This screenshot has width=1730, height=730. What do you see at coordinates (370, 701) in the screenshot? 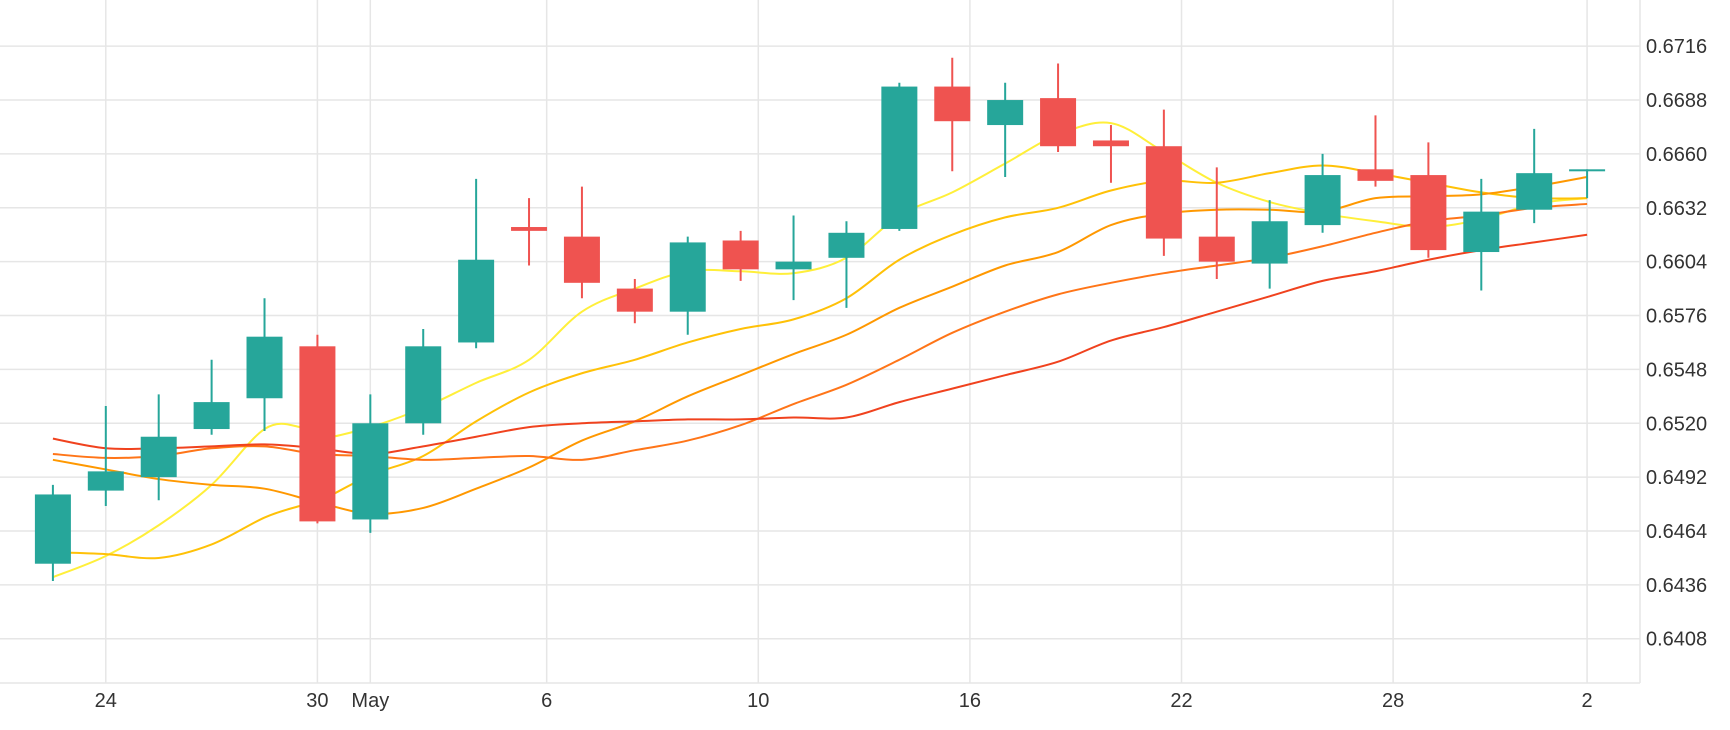
I see `x-tick-label: May` at bounding box center [370, 701].